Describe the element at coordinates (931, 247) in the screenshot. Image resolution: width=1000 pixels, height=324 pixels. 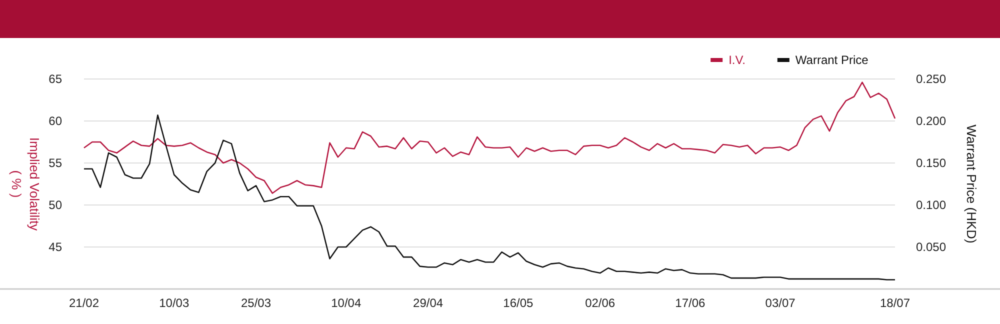
I see `y2-tick-label: 0.050` at that location.